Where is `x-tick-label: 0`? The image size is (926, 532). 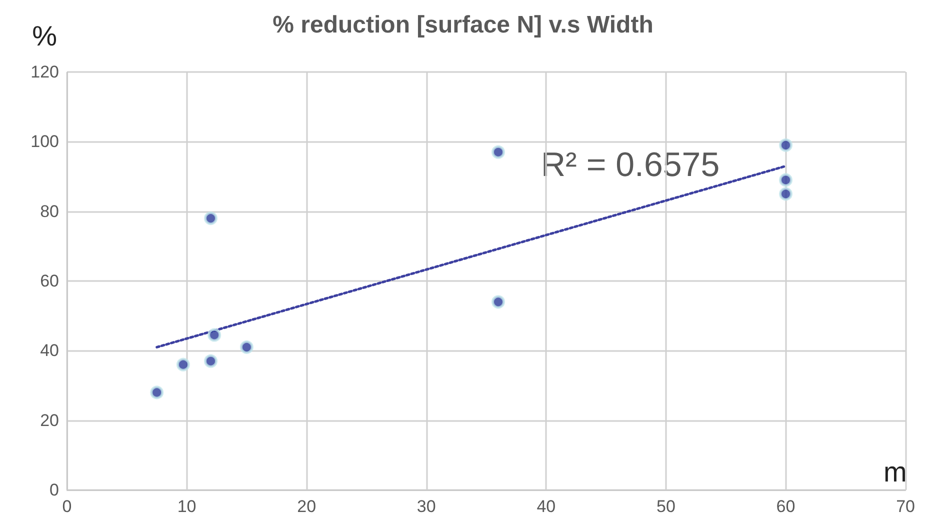
x-tick-label: 0 is located at coordinates (67, 506).